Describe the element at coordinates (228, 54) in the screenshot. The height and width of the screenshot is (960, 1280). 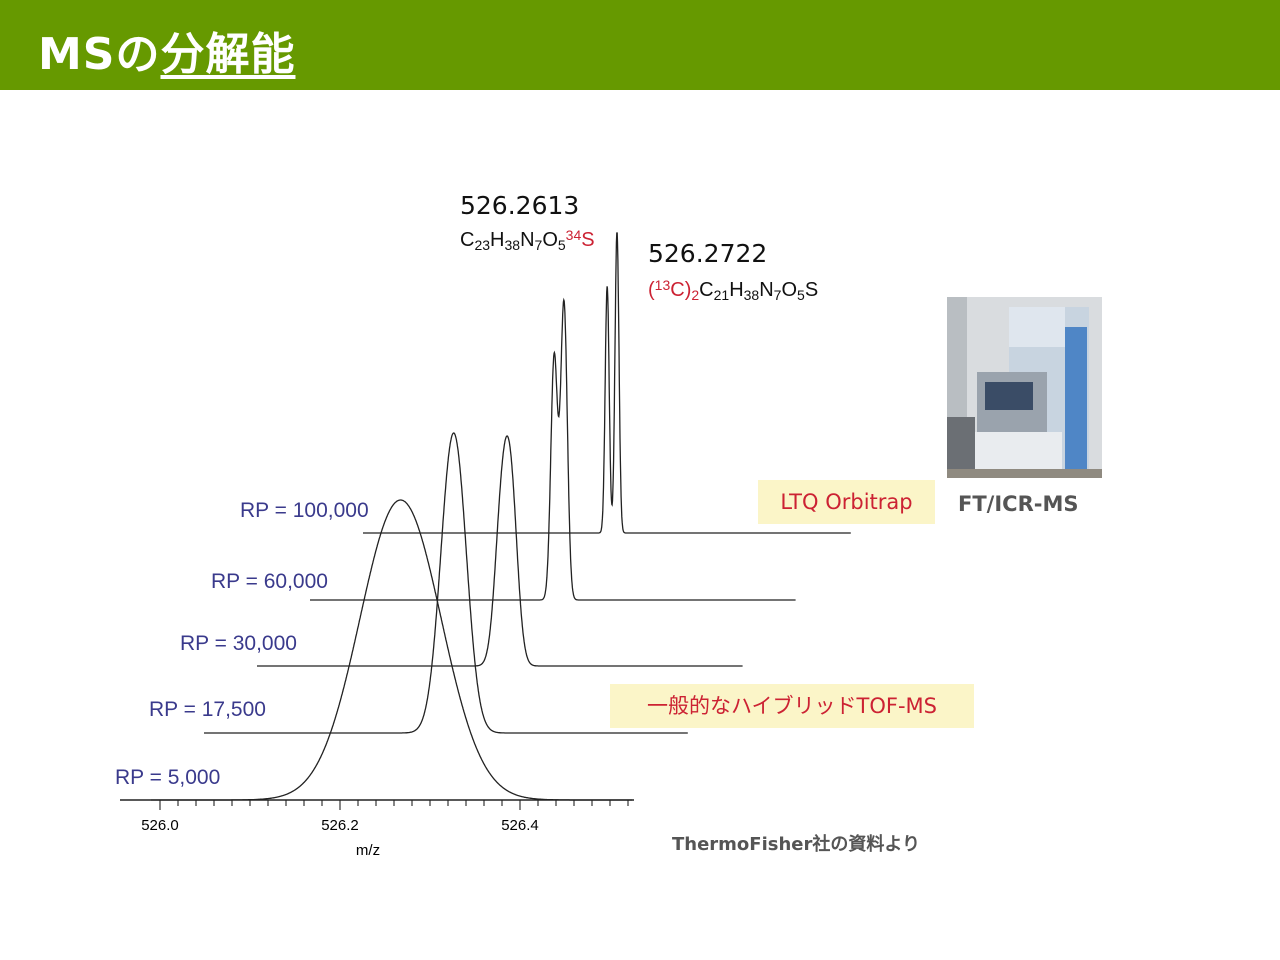
I see `title-underlined: 分解能` at that location.